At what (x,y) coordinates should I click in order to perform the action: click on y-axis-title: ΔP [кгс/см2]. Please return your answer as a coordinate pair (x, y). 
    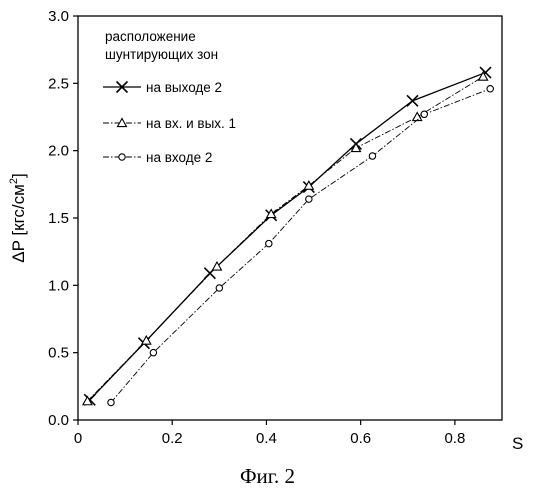
    Looking at the image, I should click on (18, 217).